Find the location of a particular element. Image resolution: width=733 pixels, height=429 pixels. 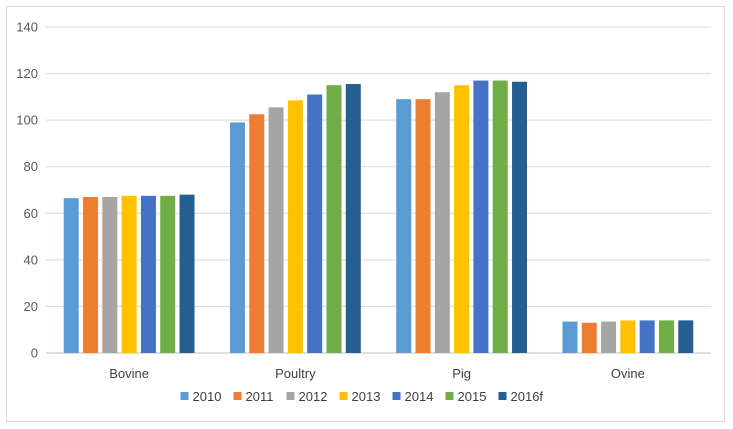

category-label: Bovine is located at coordinates (129, 373).